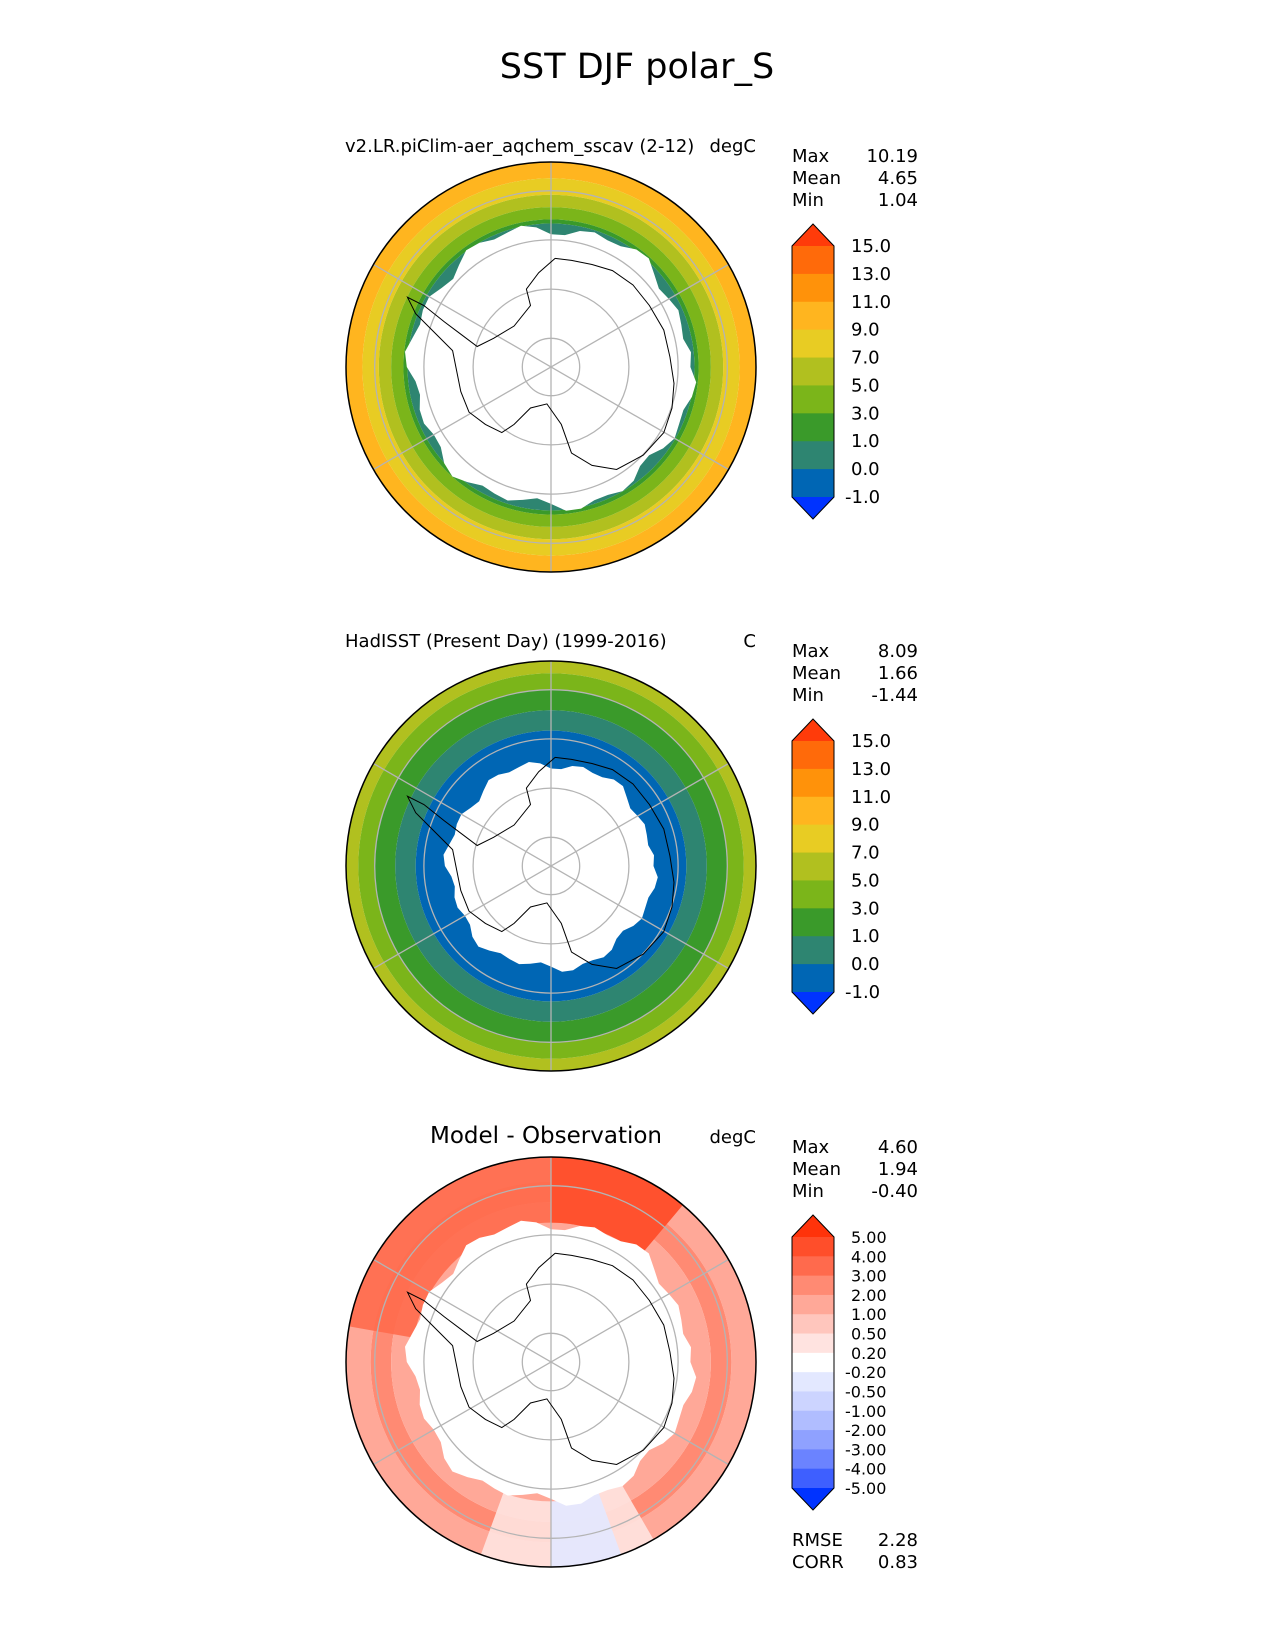 This screenshot has height=1650, width=1275. I want to click on map-border, so click(551, 367).